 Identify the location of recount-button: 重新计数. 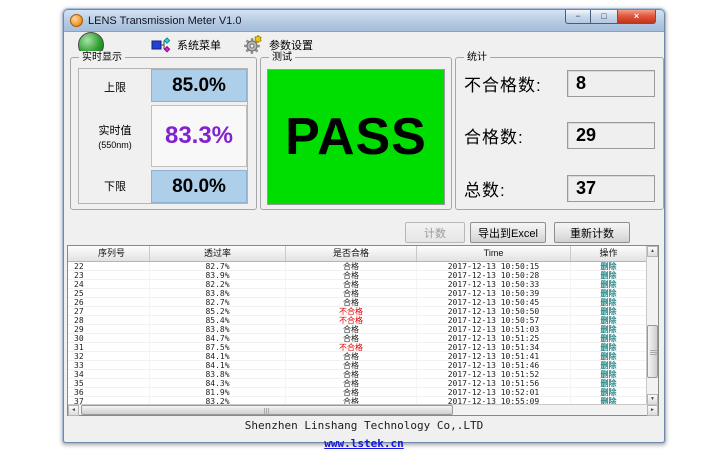
(592, 232).